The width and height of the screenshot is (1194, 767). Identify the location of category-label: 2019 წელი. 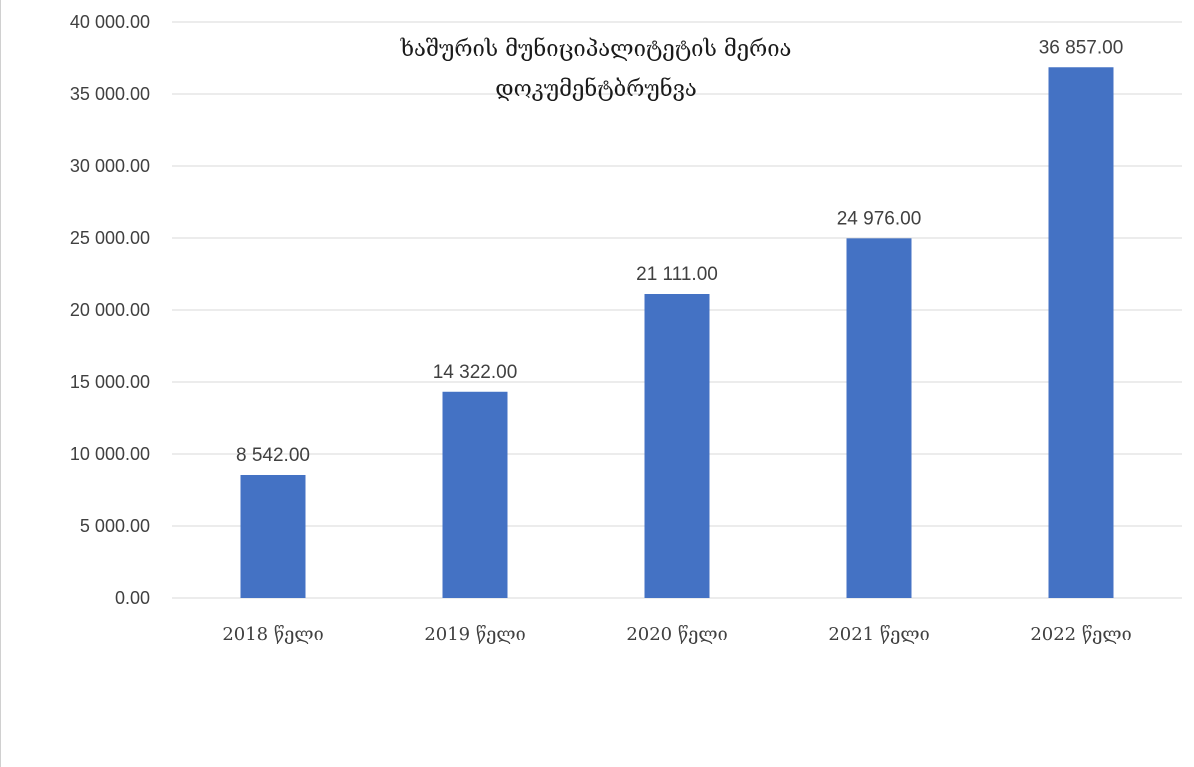
(474, 634).